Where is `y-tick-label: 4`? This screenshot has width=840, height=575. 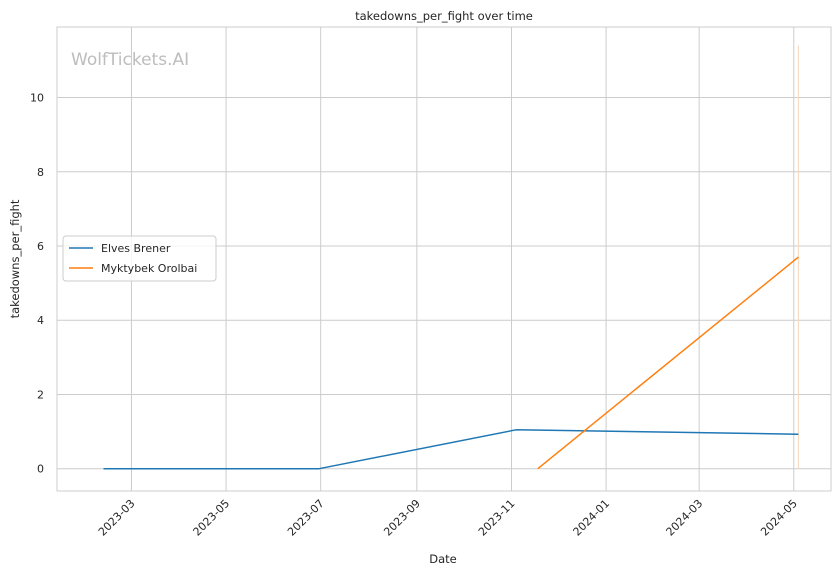
y-tick-label: 4 is located at coordinates (40, 320).